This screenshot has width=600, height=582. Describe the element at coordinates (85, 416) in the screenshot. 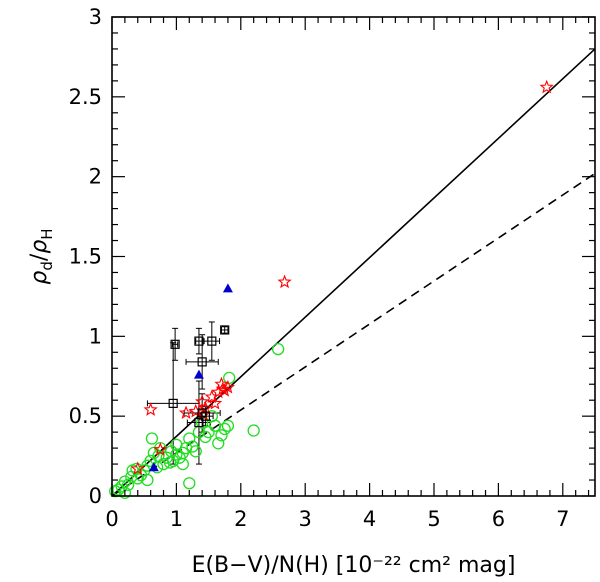

I see `y-tick-label: 0.5` at that location.